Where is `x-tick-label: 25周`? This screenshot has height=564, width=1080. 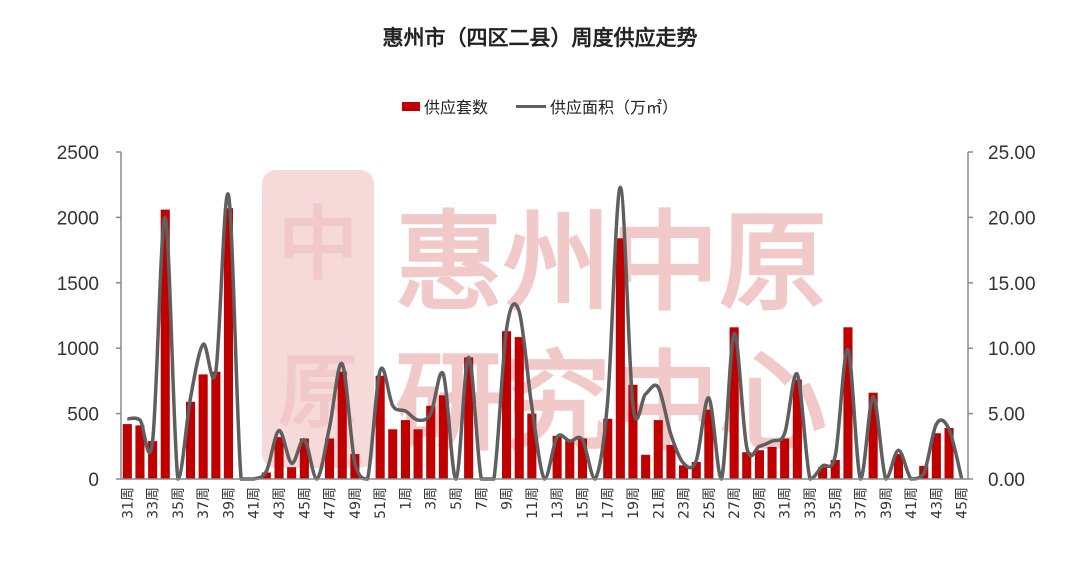
x-tick-label: 25周 is located at coordinates (710, 503).